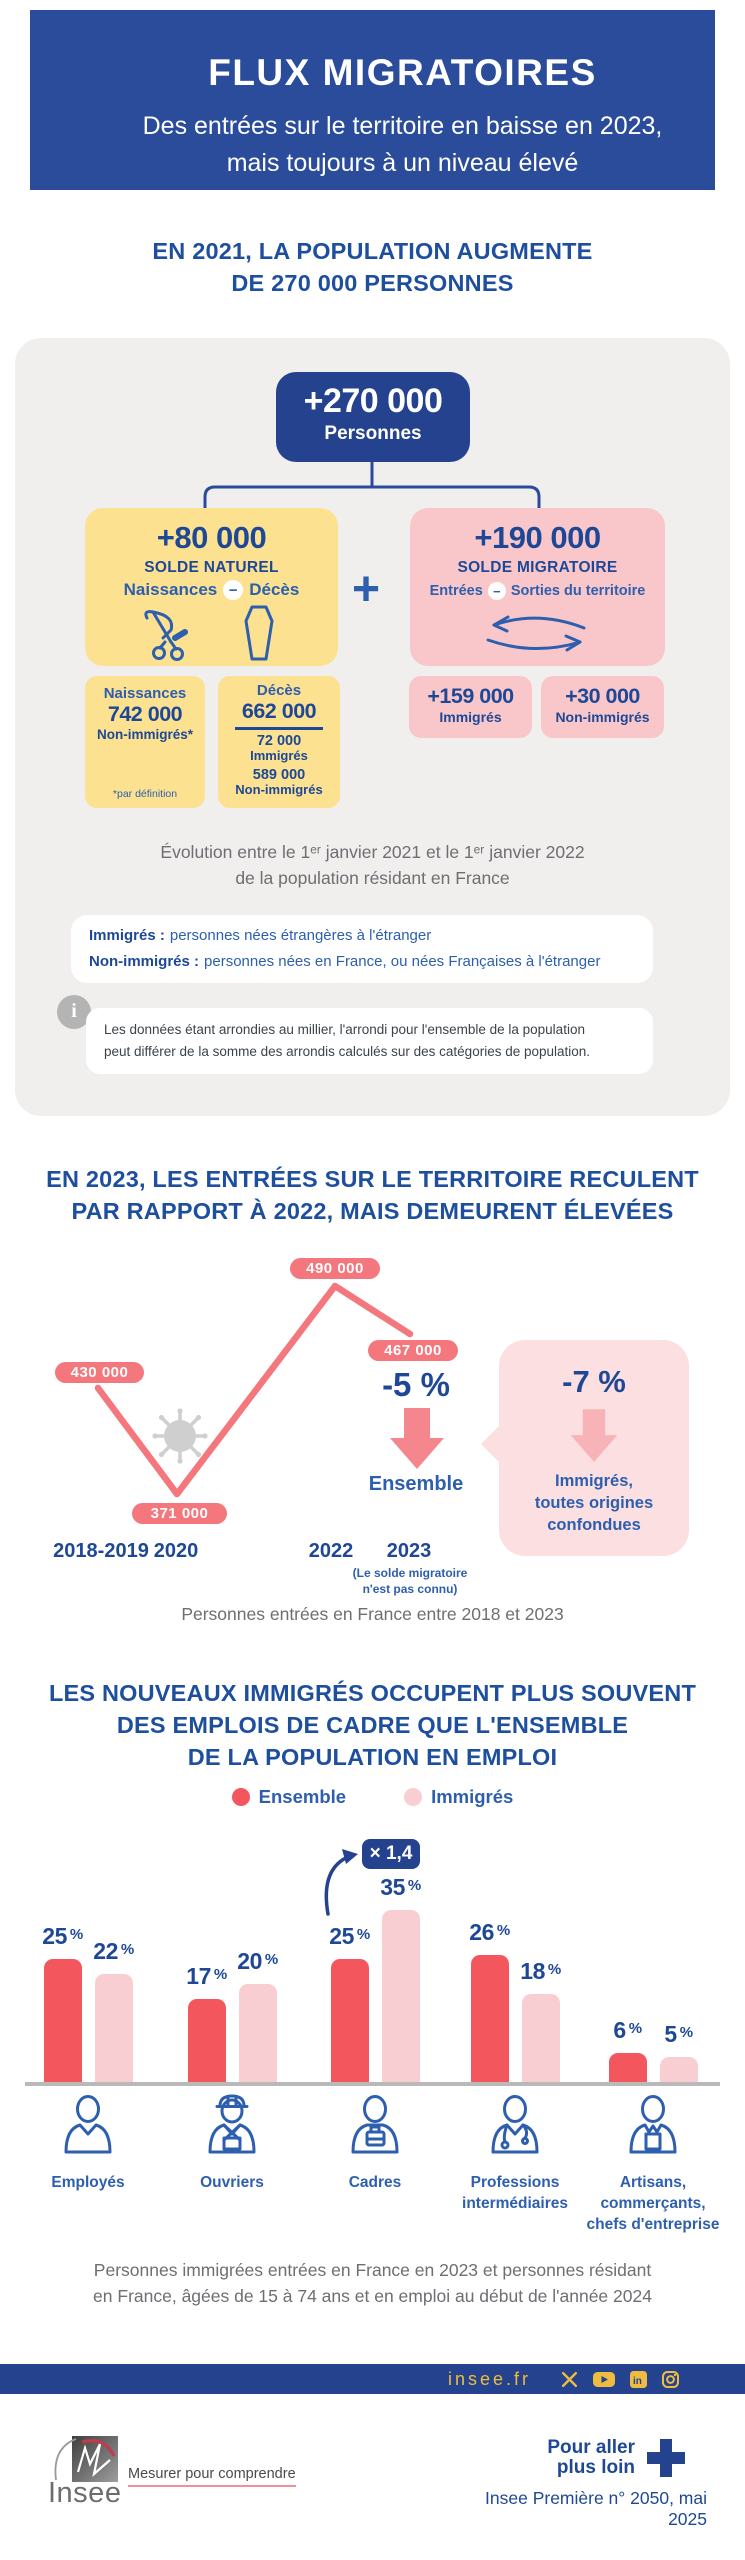 The height and width of the screenshot is (2560, 745). What do you see at coordinates (653, 2182) in the screenshot?
I see `category-label-line: Artisans,` at bounding box center [653, 2182].